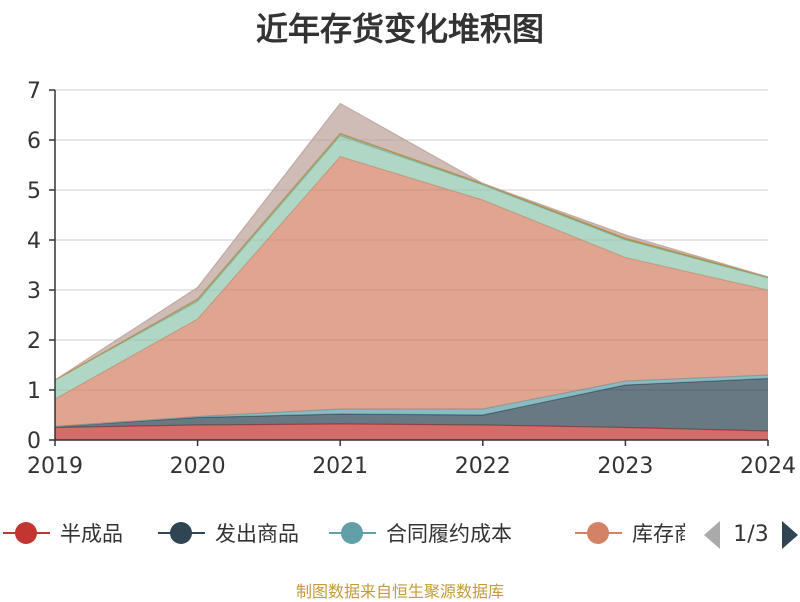  Describe the element at coordinates (340, 466) in the screenshot. I see `x-tick-label: 2021` at that location.